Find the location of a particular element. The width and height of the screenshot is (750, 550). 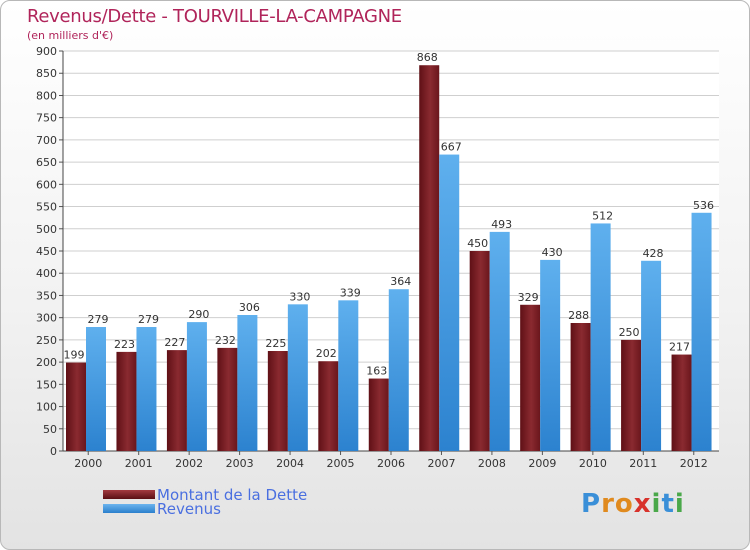

x-tick-label: 2008 is located at coordinates (492, 463).